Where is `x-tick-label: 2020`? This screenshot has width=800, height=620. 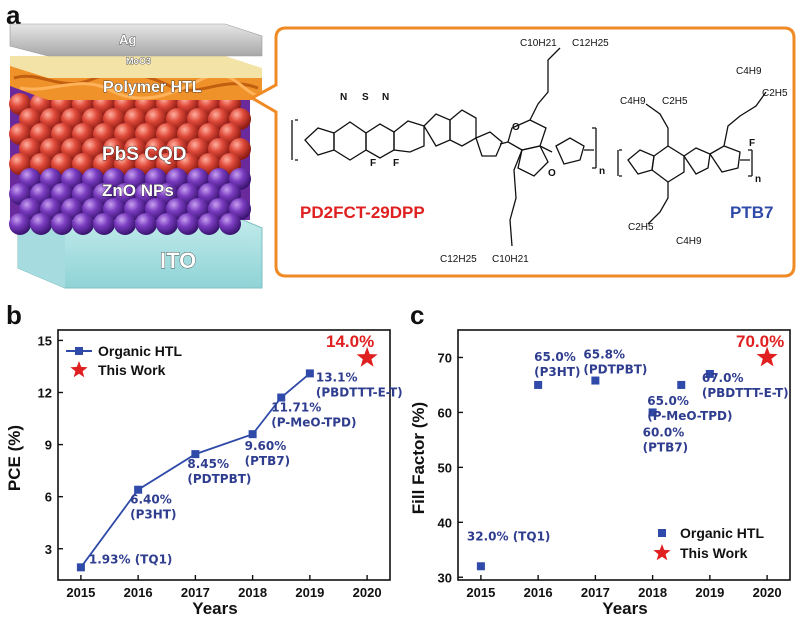
x-tick-label: 2020 is located at coordinates (367, 592).